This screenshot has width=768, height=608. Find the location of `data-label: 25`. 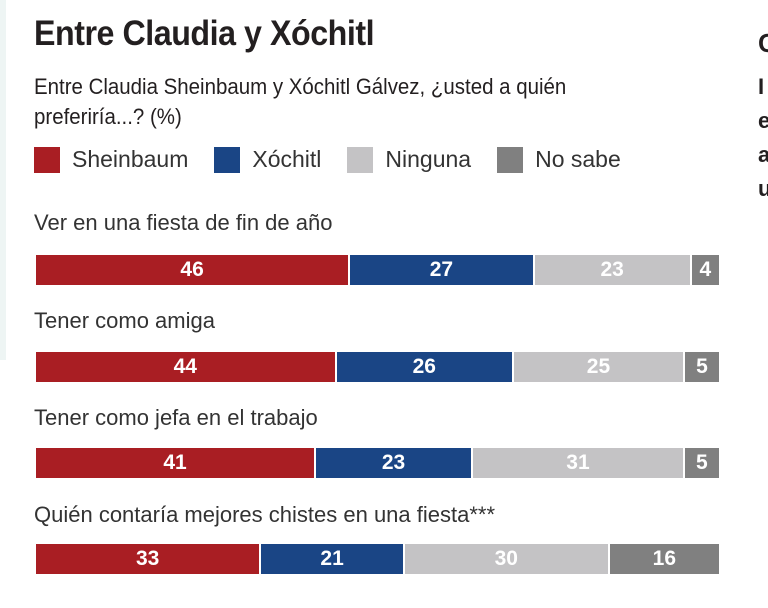

data-label: 25 is located at coordinates (598, 366).